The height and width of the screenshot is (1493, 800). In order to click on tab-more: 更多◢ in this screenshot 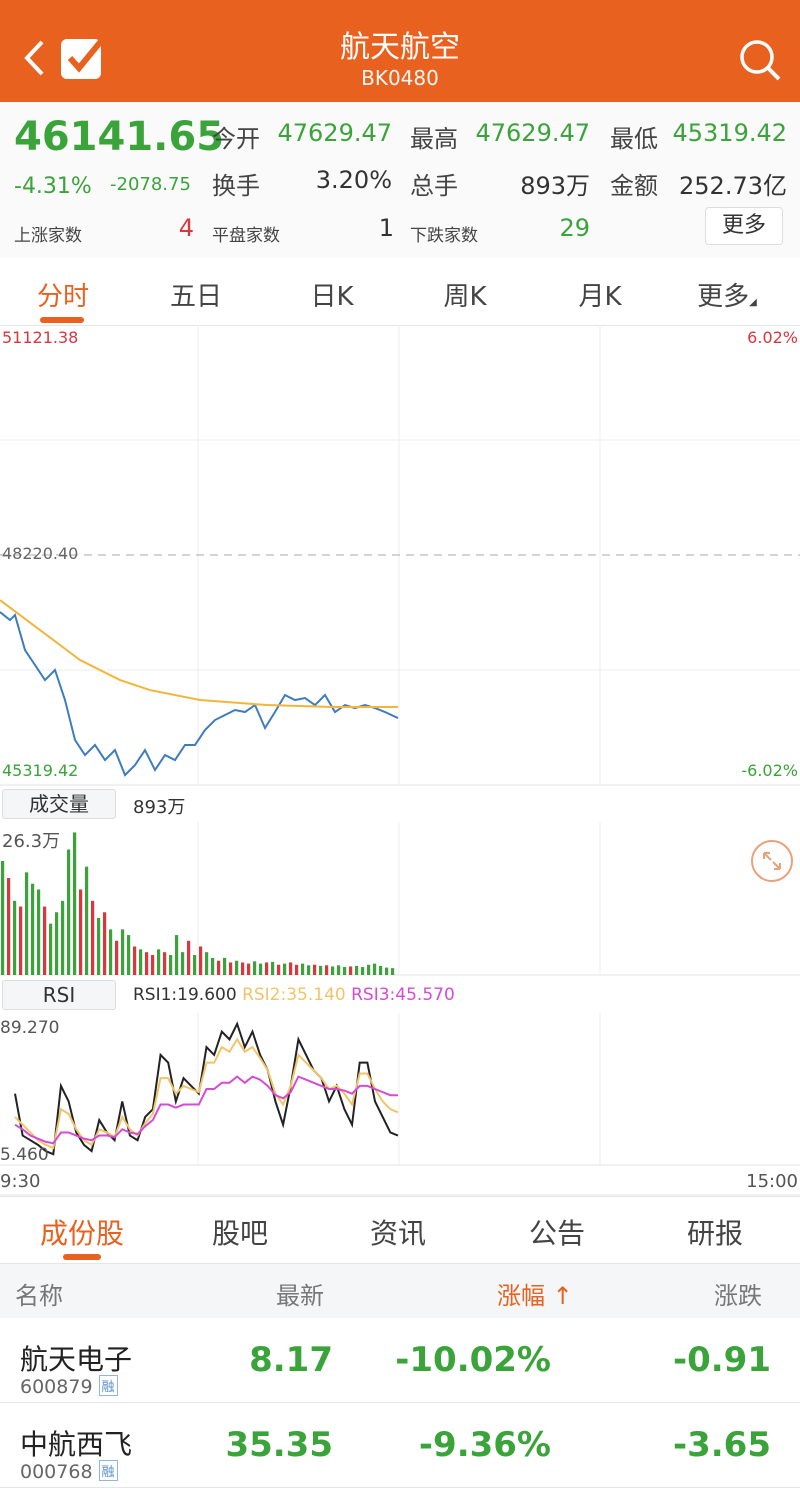, I will do `click(727, 294)`.